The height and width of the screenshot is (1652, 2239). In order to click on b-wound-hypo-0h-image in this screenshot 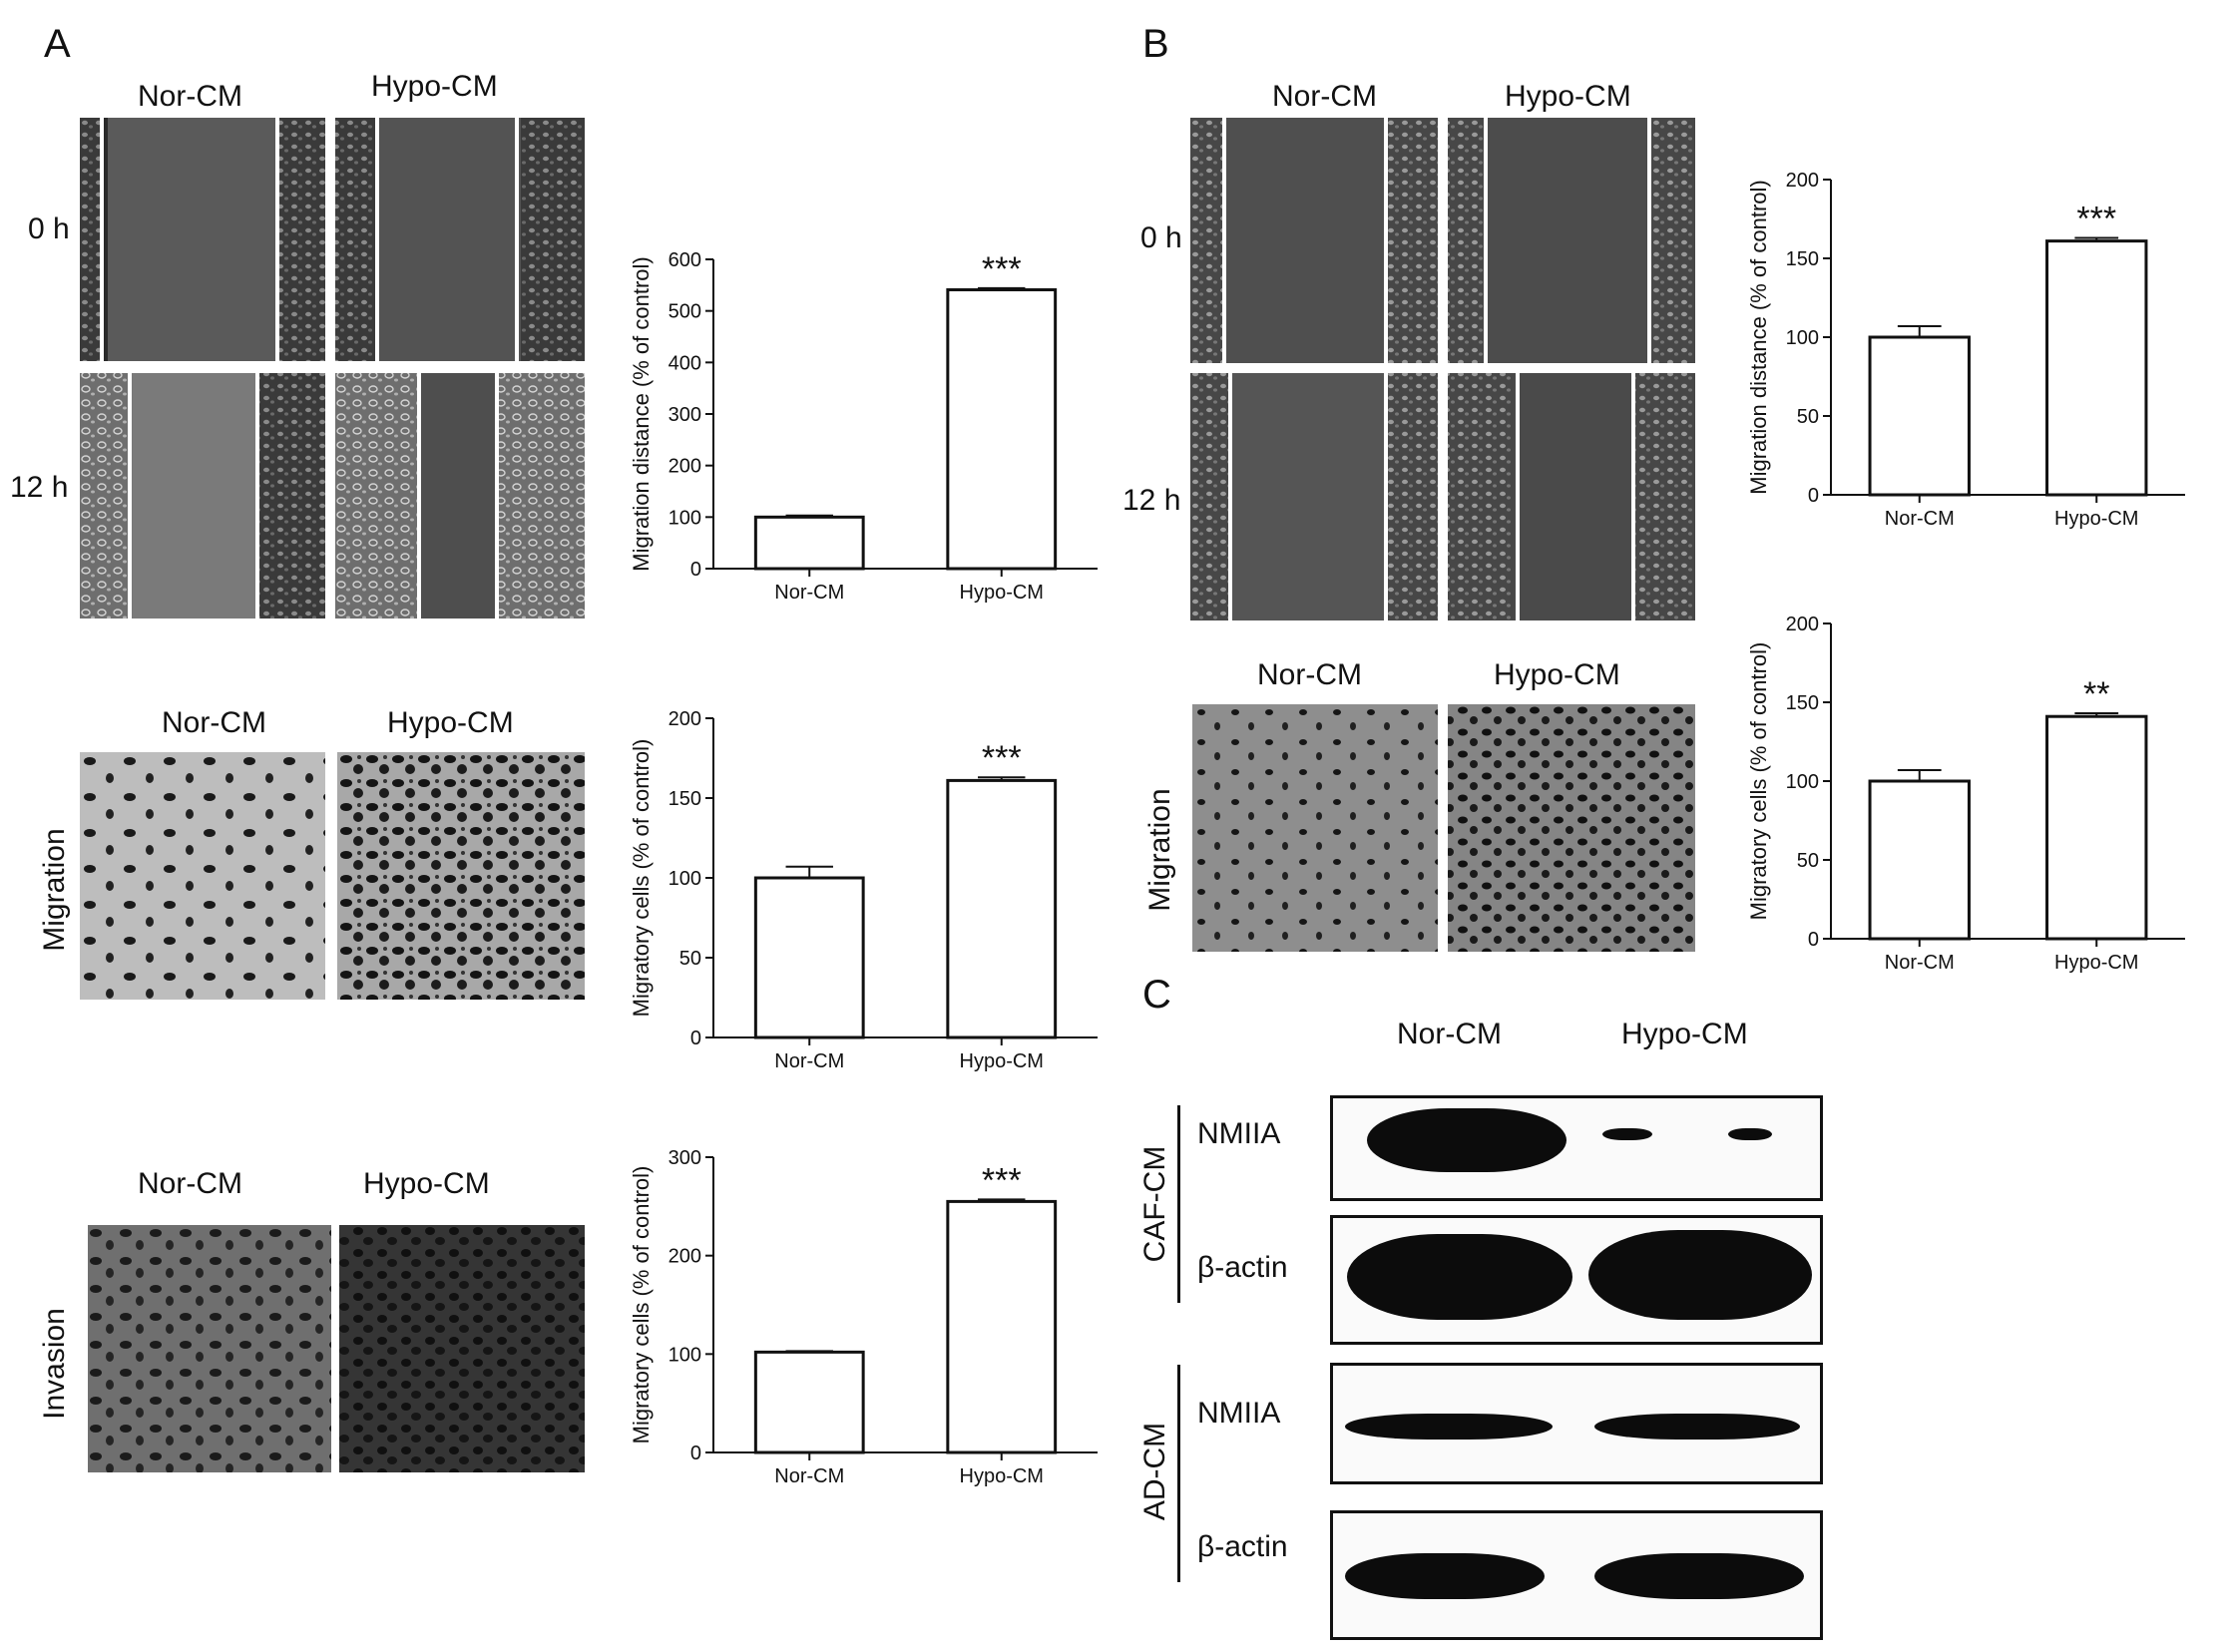, I will do `click(1572, 240)`.